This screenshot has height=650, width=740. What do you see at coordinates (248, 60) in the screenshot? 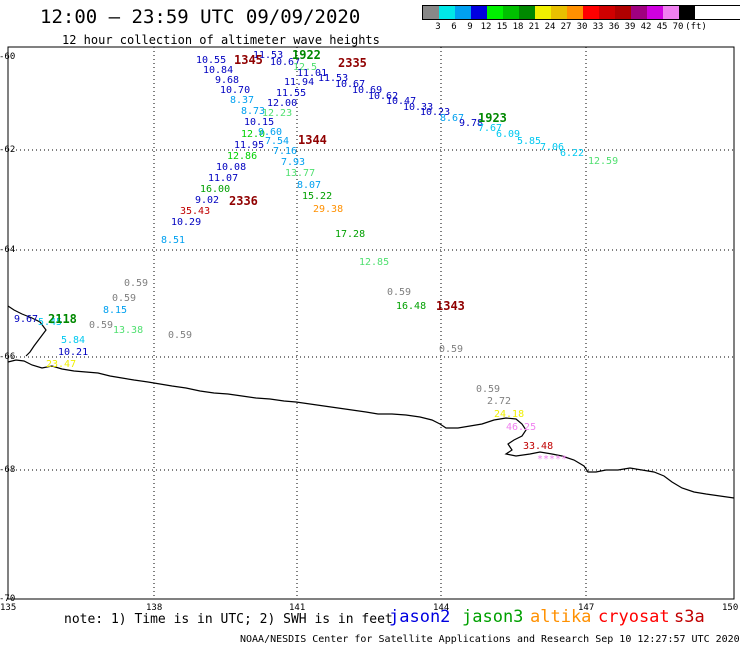
I see `pass-time-label: 1345` at bounding box center [248, 60].